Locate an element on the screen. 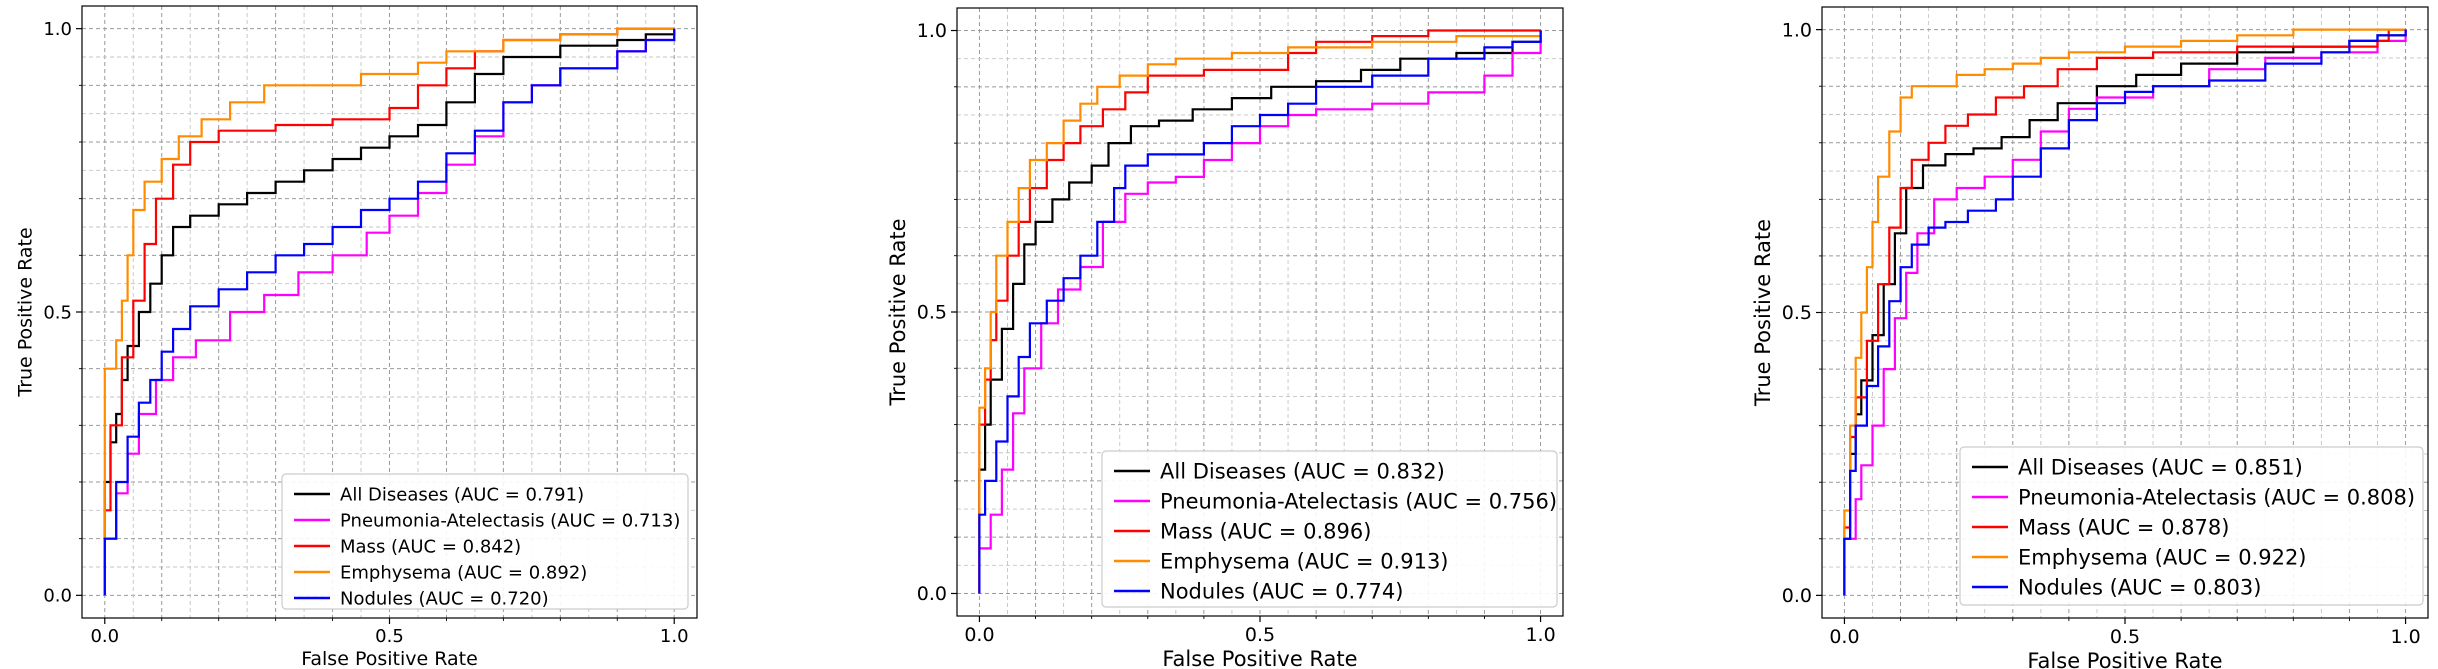  legend-entry-label: Emphysema (AUC = 0.913) is located at coordinates (1304, 561).